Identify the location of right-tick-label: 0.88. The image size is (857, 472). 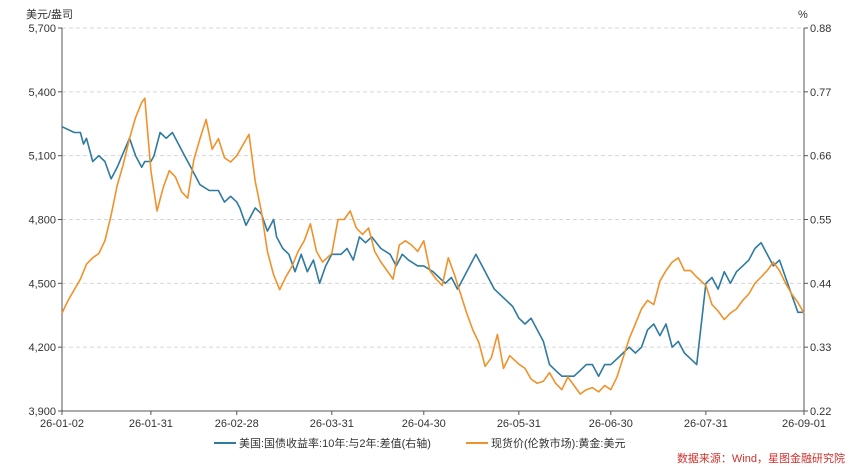
(820, 29).